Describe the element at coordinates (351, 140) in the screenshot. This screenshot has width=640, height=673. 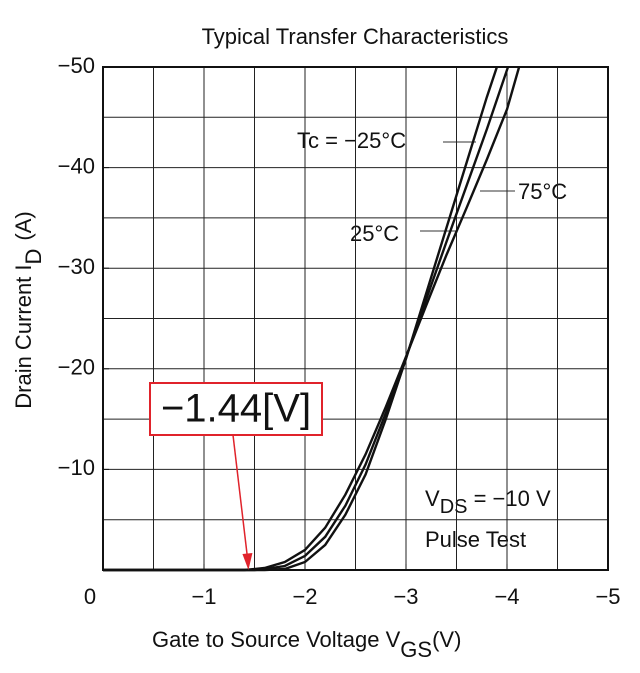
I see `series-label: Tc = −25°C` at that location.